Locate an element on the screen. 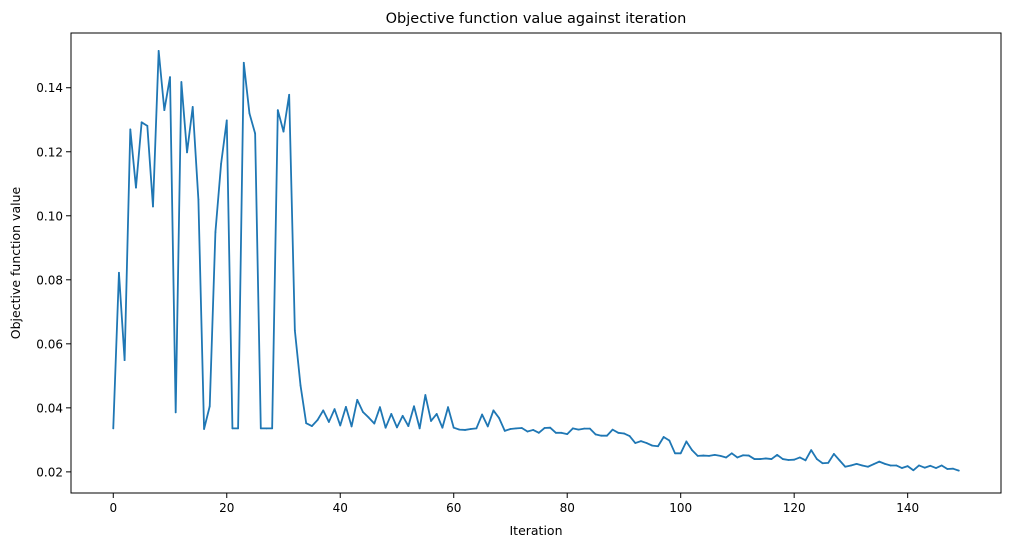 Image resolution: width=1010 pixels, height=547 pixels. y-tick-label: 0.12 is located at coordinates (49, 152).